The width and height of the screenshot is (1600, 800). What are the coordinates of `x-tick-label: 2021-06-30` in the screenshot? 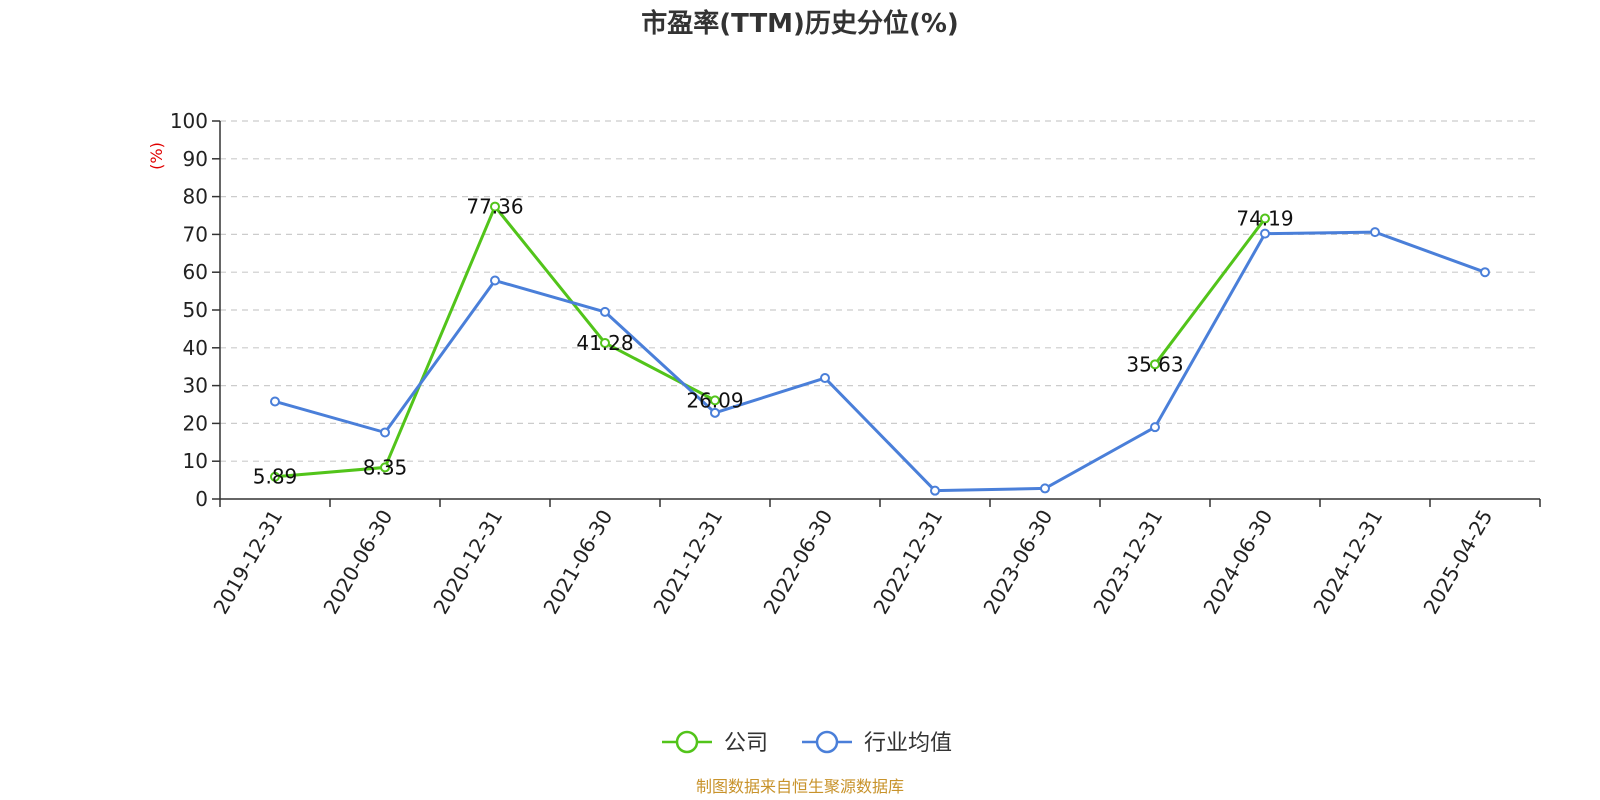 It's located at (577, 562).